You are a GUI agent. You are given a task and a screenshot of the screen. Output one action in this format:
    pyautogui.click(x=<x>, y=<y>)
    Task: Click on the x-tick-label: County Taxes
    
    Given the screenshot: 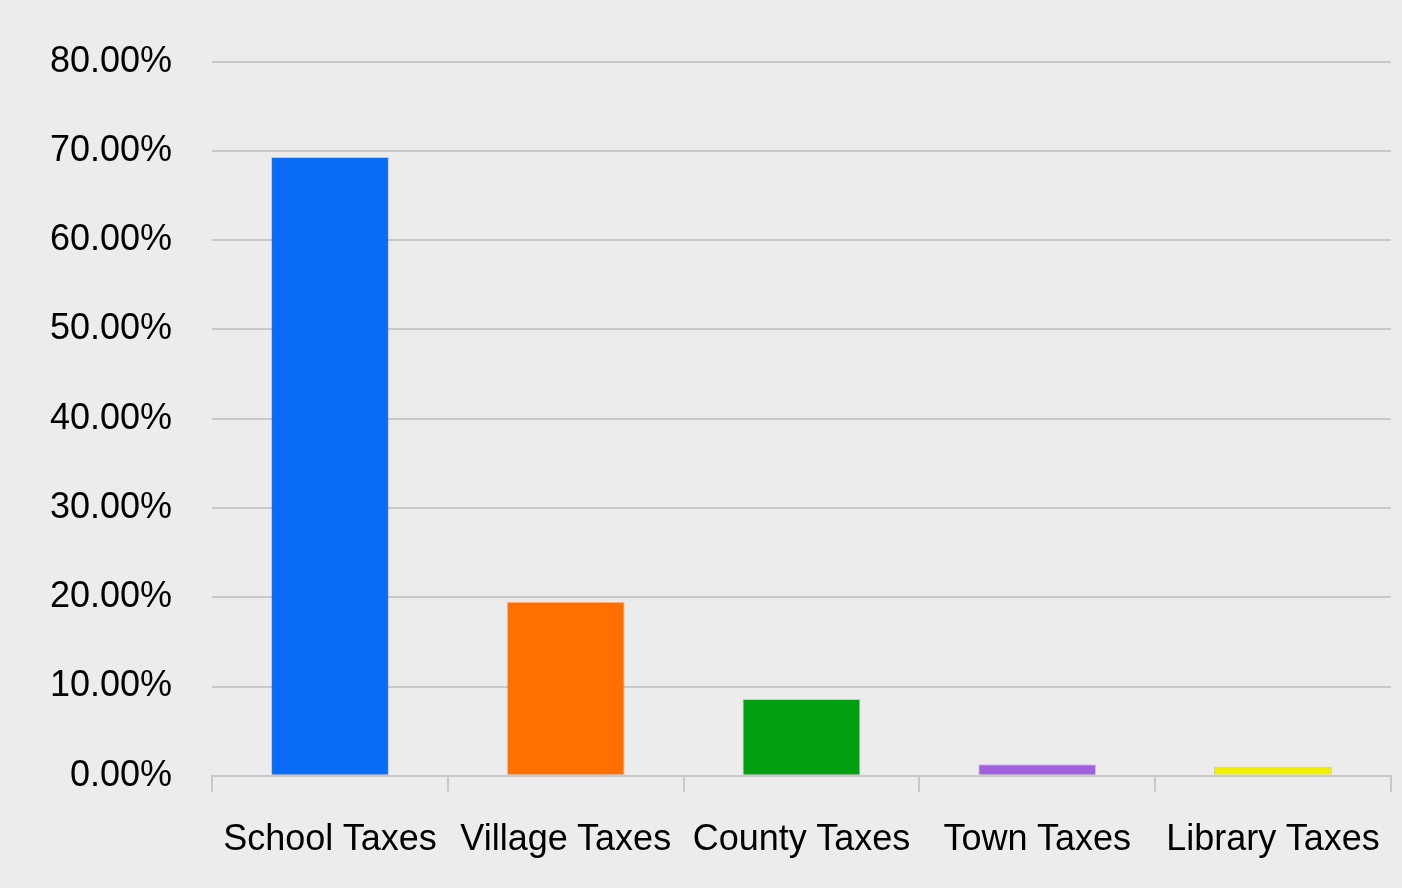 What is the action you would take?
    pyautogui.click(x=801, y=837)
    